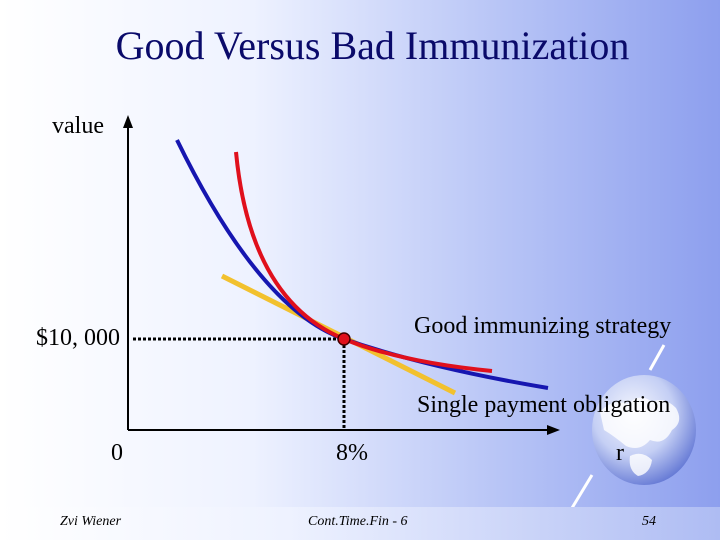  What do you see at coordinates (553, 430) in the screenshot?
I see `x-axis-arrow` at bounding box center [553, 430].